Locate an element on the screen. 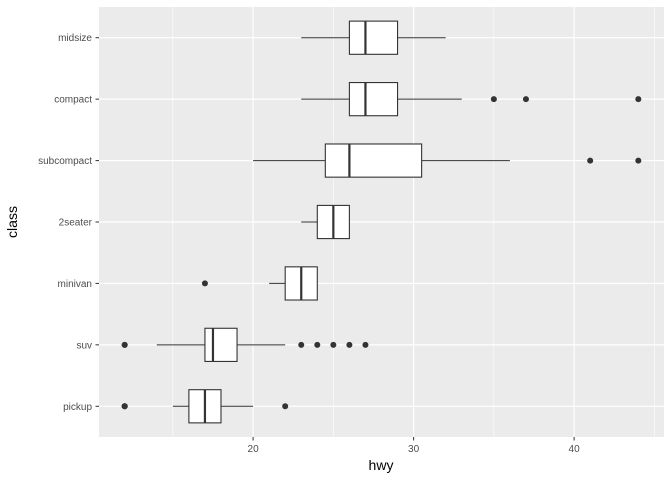 Image resolution: width=672 pixels, height=480 pixels. x-tick-label: 40 is located at coordinates (575, 449).